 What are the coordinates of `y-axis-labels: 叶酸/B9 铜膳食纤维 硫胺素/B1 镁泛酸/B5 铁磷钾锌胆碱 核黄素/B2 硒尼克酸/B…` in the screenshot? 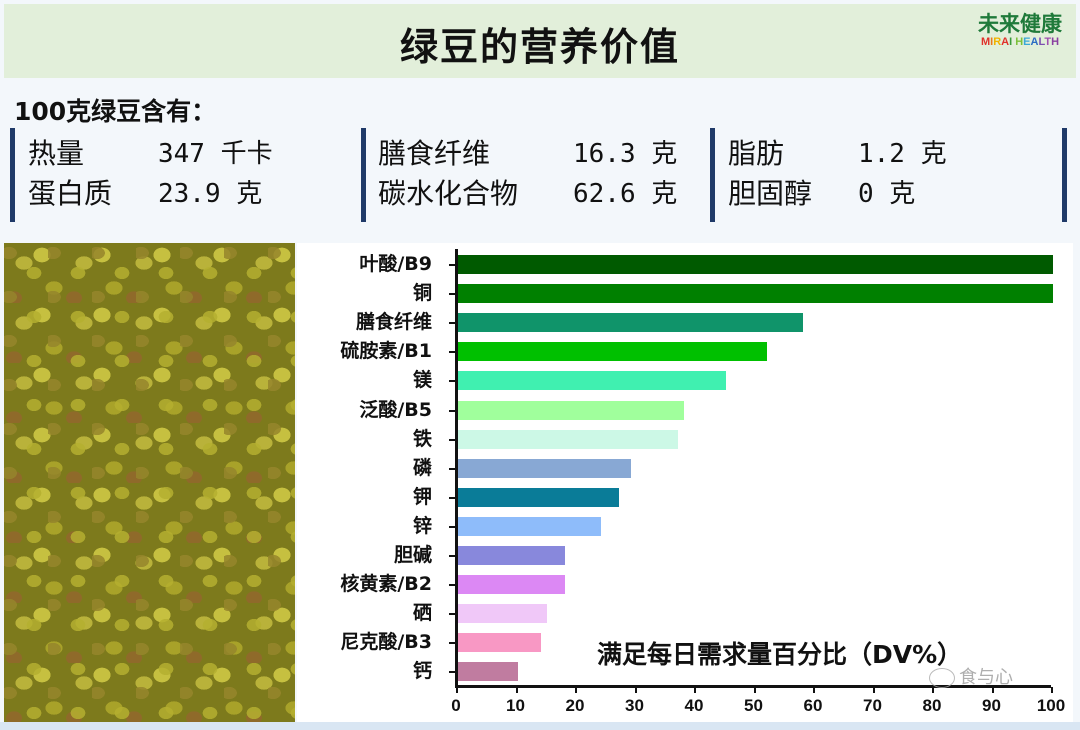 It's located at (368, 482).